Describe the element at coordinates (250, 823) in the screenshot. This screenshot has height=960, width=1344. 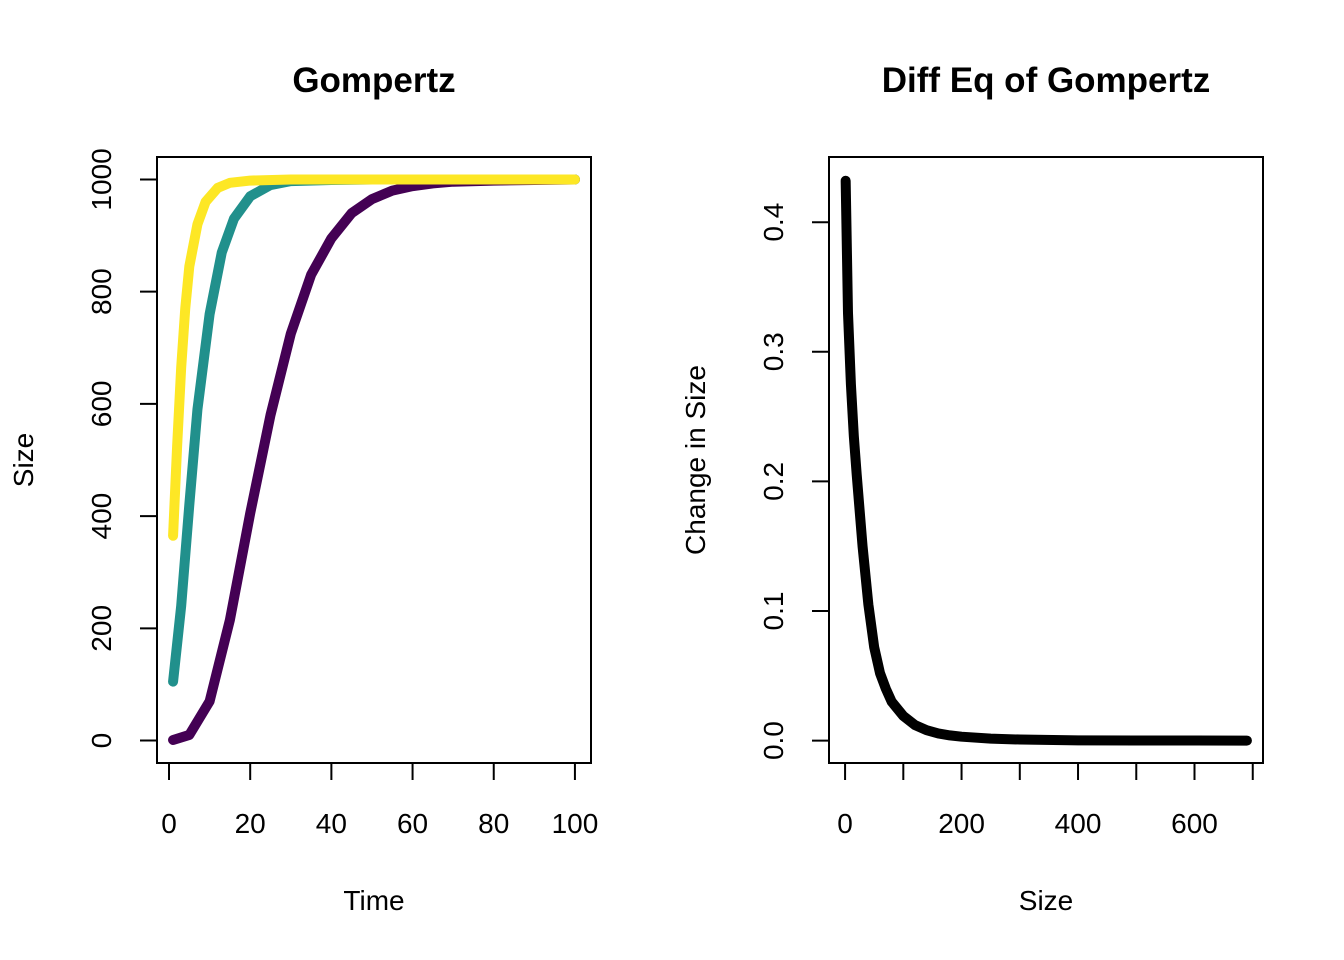
I see `x-tick-label: 20` at that location.